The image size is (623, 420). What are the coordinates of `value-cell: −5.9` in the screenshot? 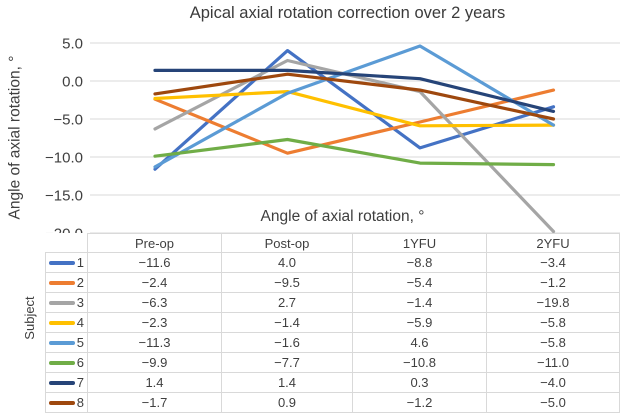 It's located at (420, 323).